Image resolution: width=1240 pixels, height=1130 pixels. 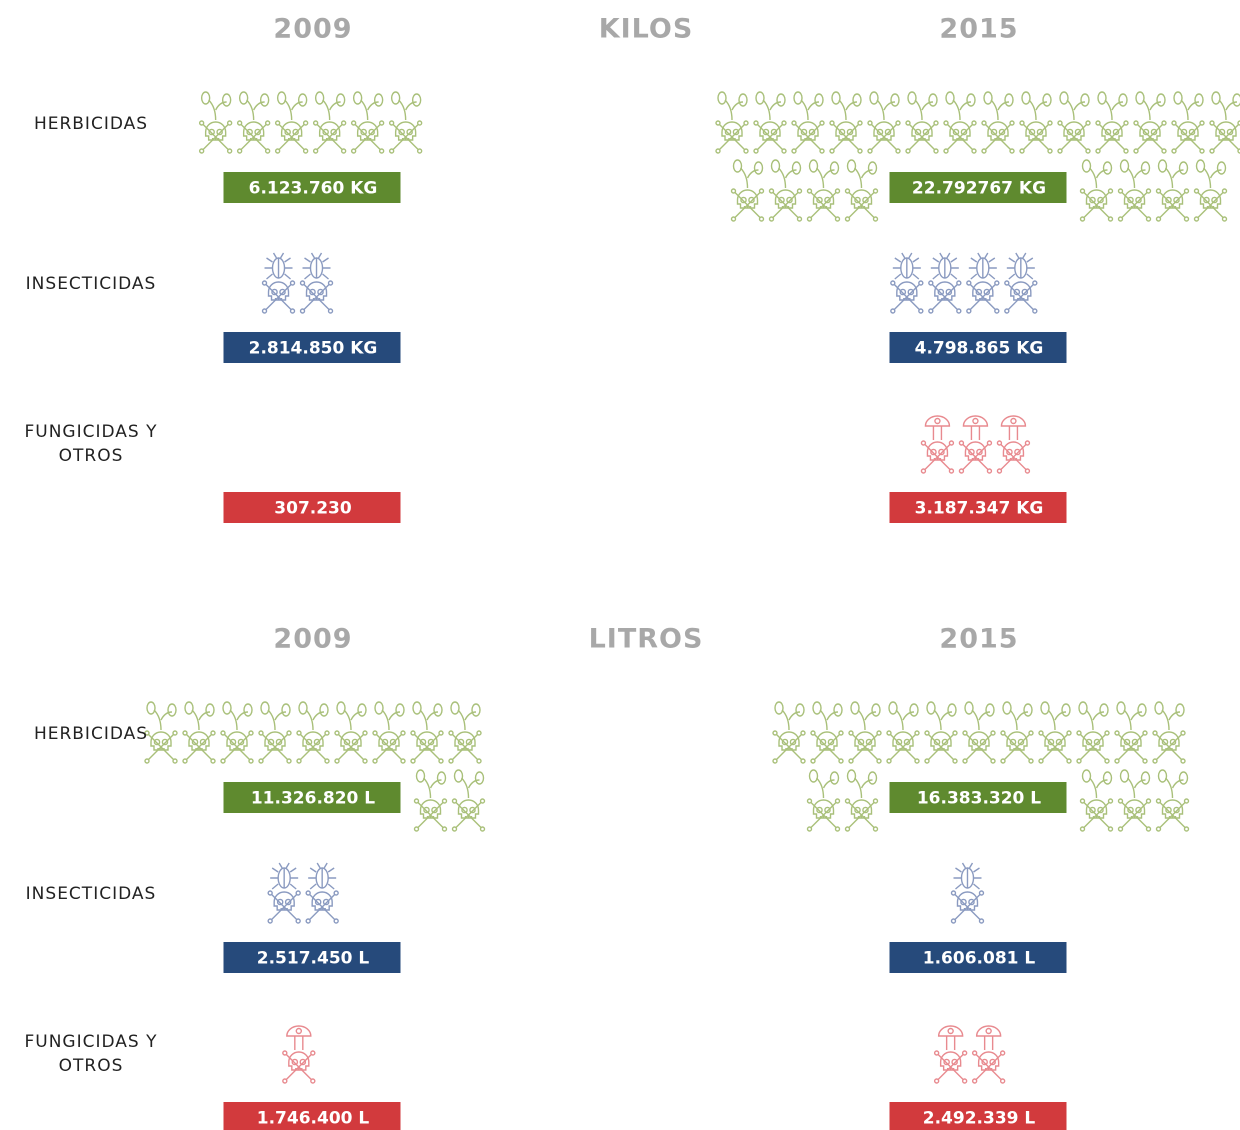 What do you see at coordinates (313, 1119) in the screenshot?
I see `value-label: 1.746.400 L` at bounding box center [313, 1119].